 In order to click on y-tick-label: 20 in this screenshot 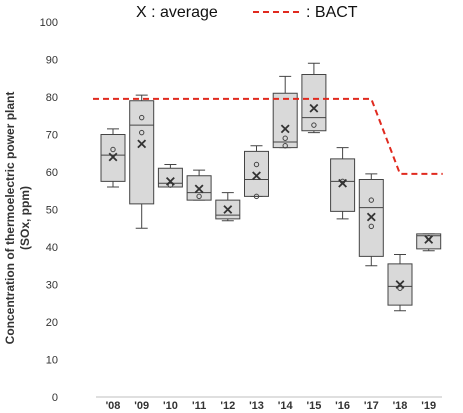, I will do `click(52, 323)`.